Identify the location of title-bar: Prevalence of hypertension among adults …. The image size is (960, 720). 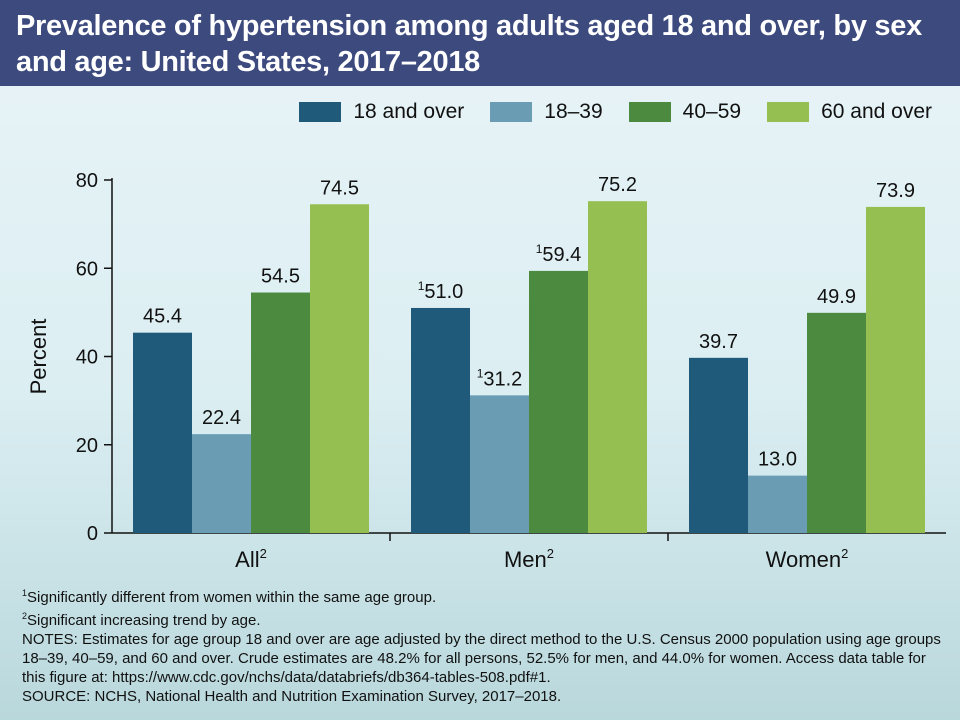
(480, 43).